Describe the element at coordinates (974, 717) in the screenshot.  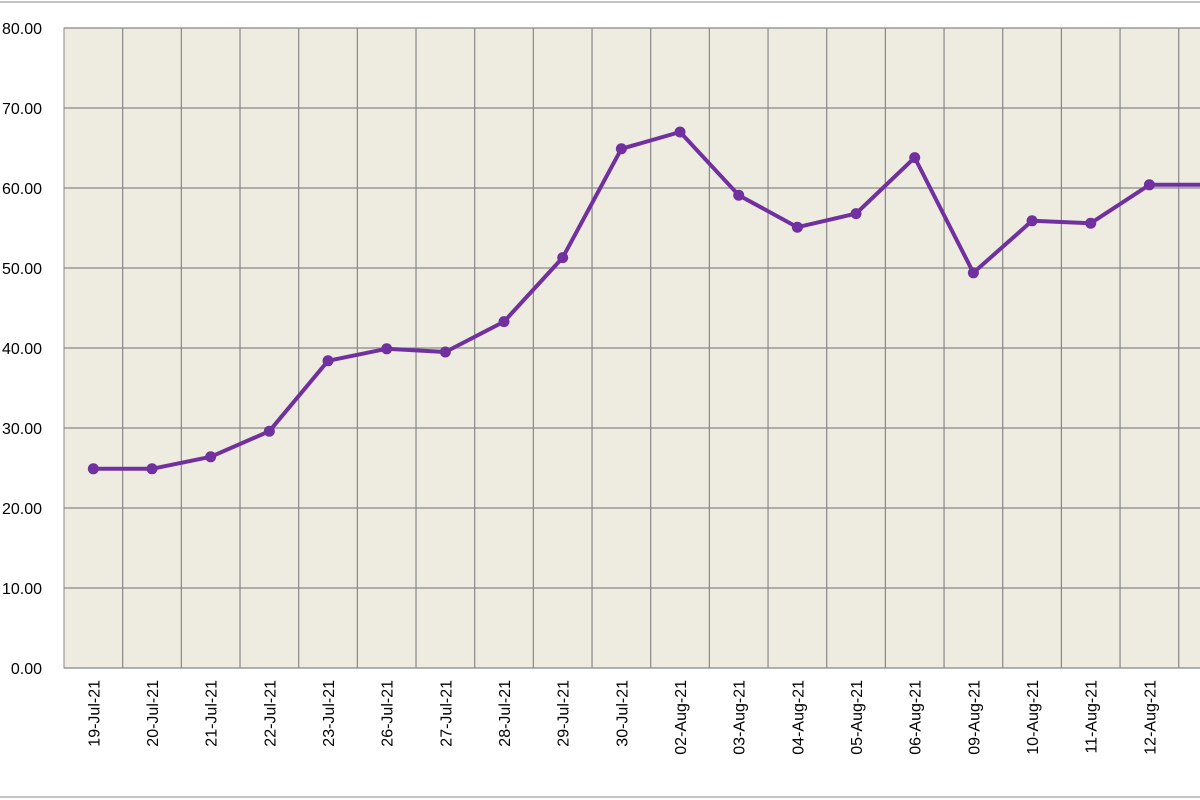
I see `x-tick-label: 09-Aug-21` at that location.